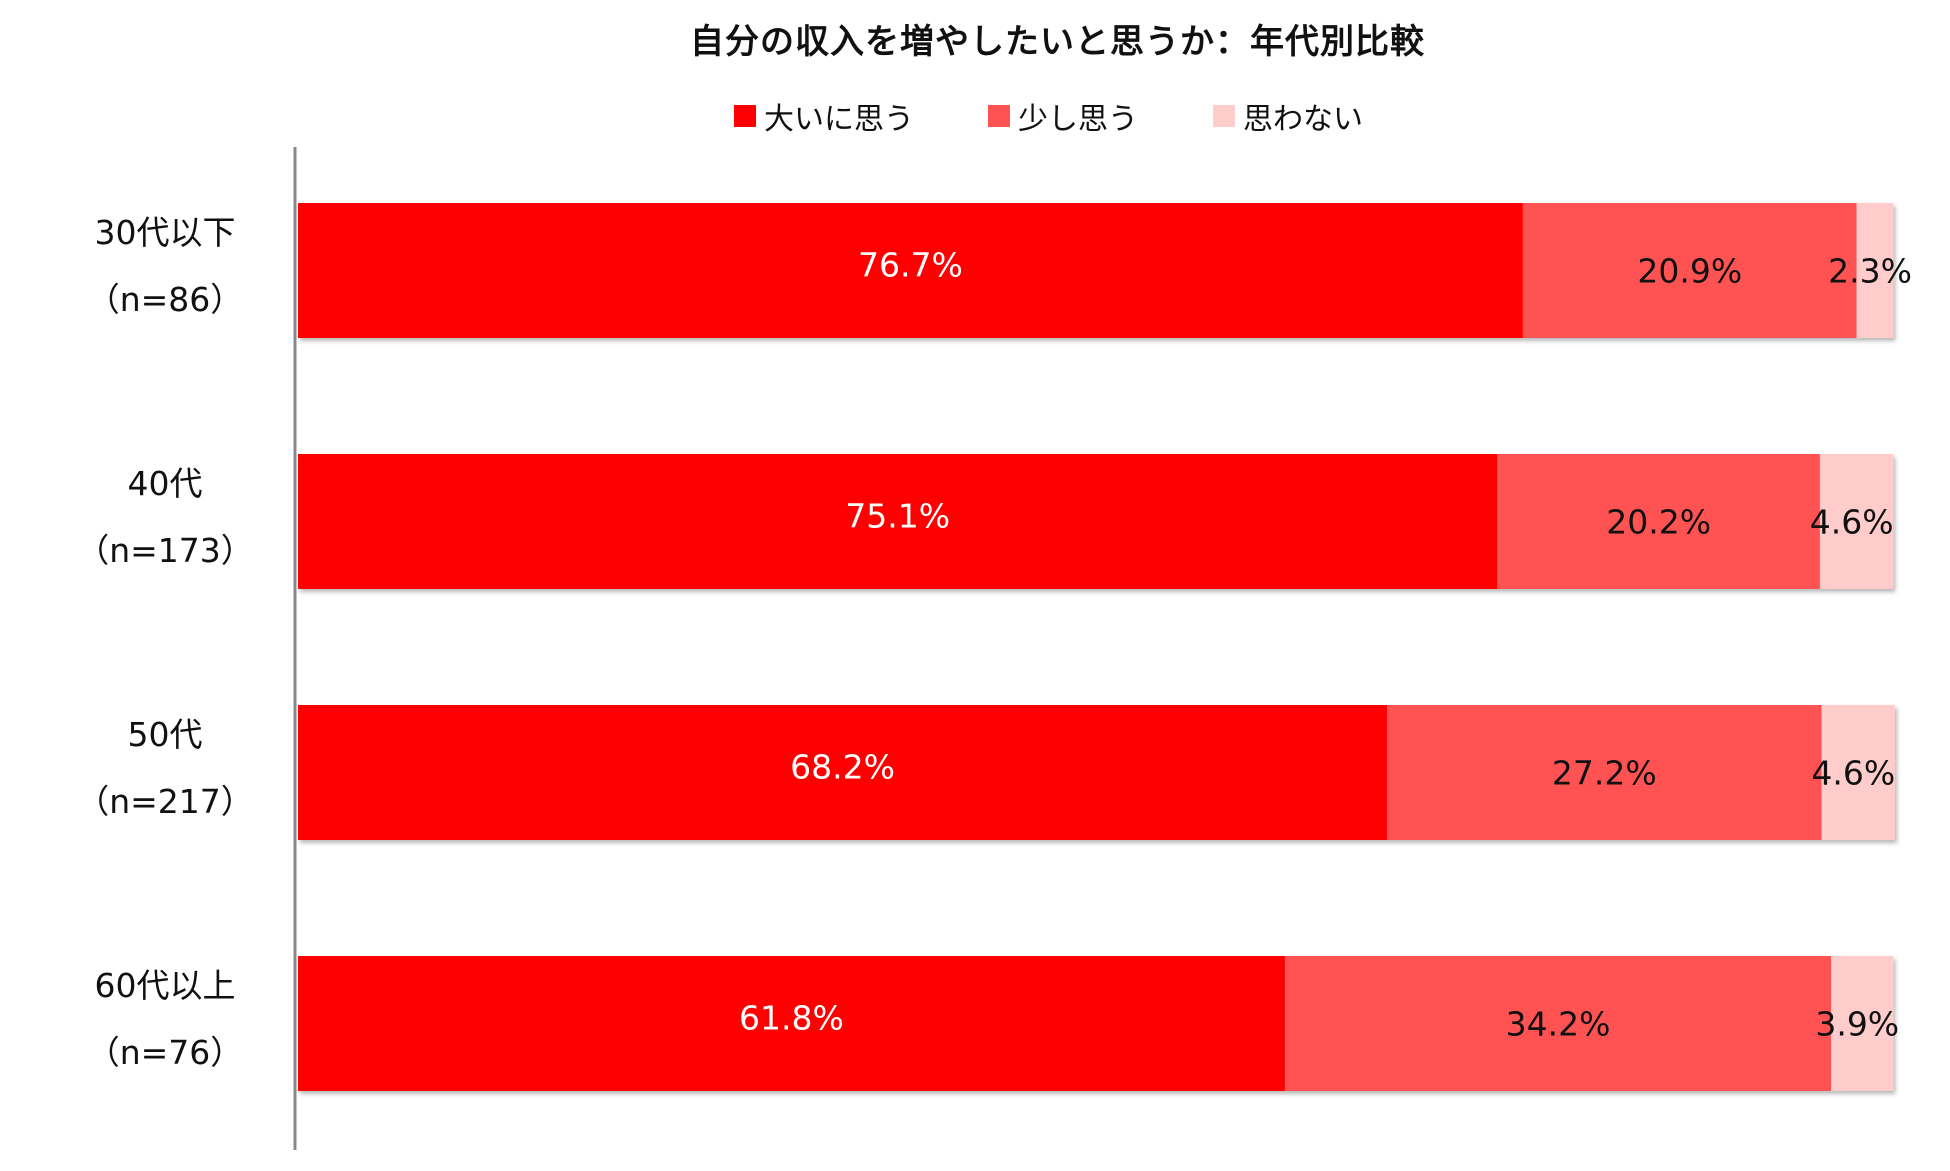 This screenshot has width=1950, height=1171. Describe the element at coordinates (1857, 1024) in the screenshot. I see `data-label-60s-and-over-2: 3.9%` at that location.